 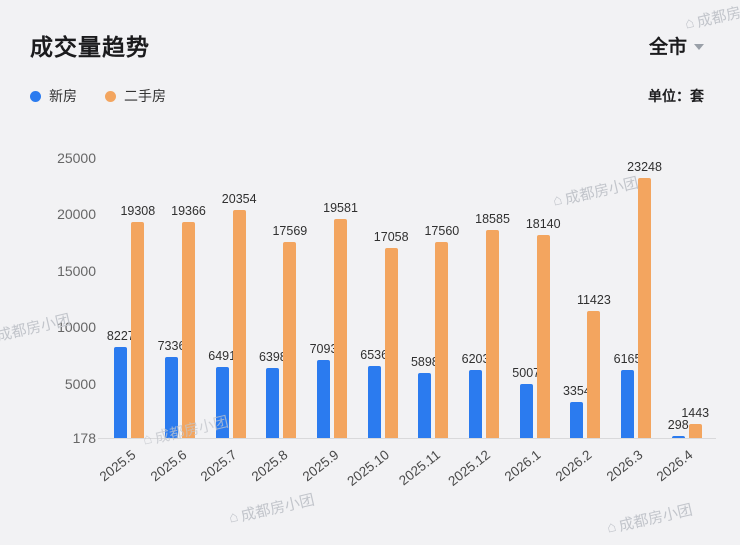 I want to click on x-axis-label: 2025.12, so click(x=469, y=468).